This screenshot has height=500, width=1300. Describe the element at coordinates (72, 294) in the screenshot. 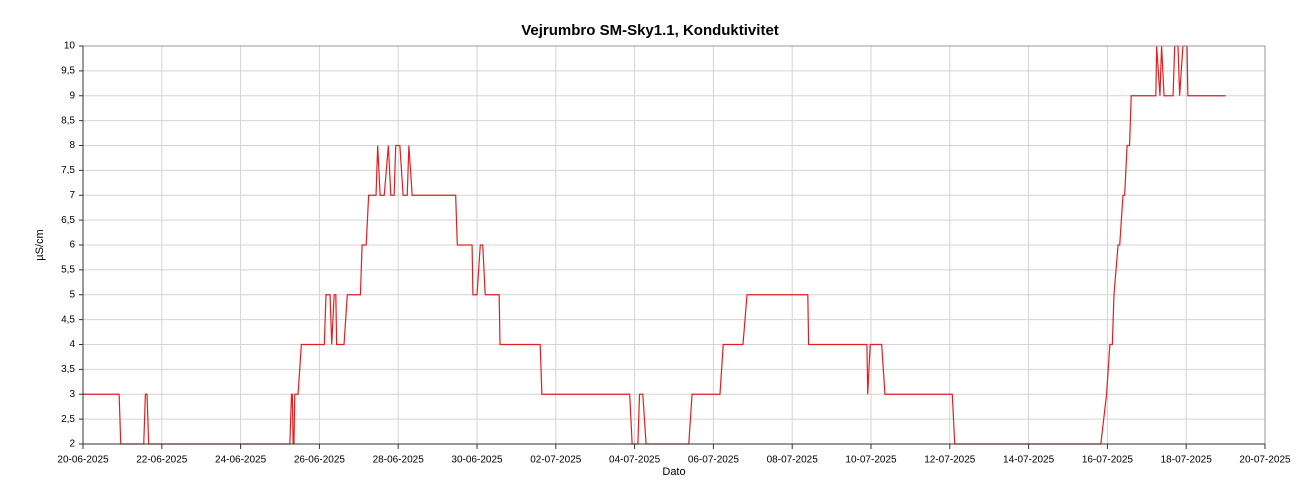

I see `y-tick-label: 5` at that location.